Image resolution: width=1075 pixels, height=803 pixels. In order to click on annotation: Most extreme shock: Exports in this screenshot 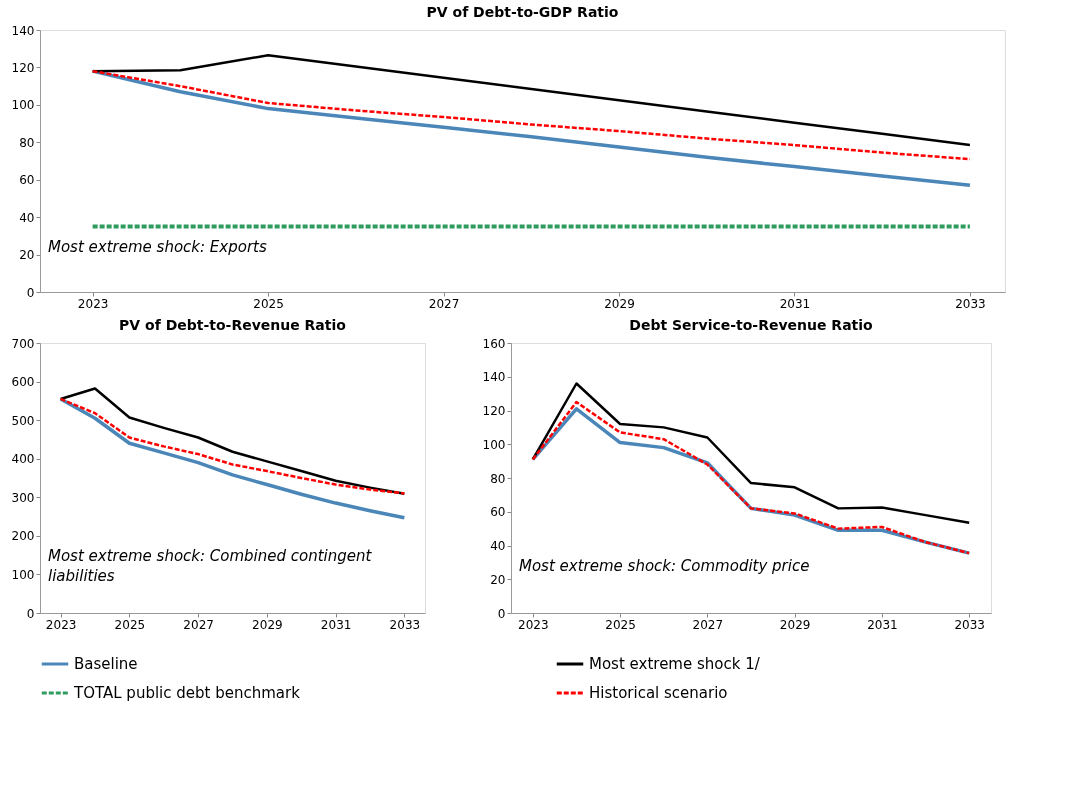, I will do `click(157, 246)`.